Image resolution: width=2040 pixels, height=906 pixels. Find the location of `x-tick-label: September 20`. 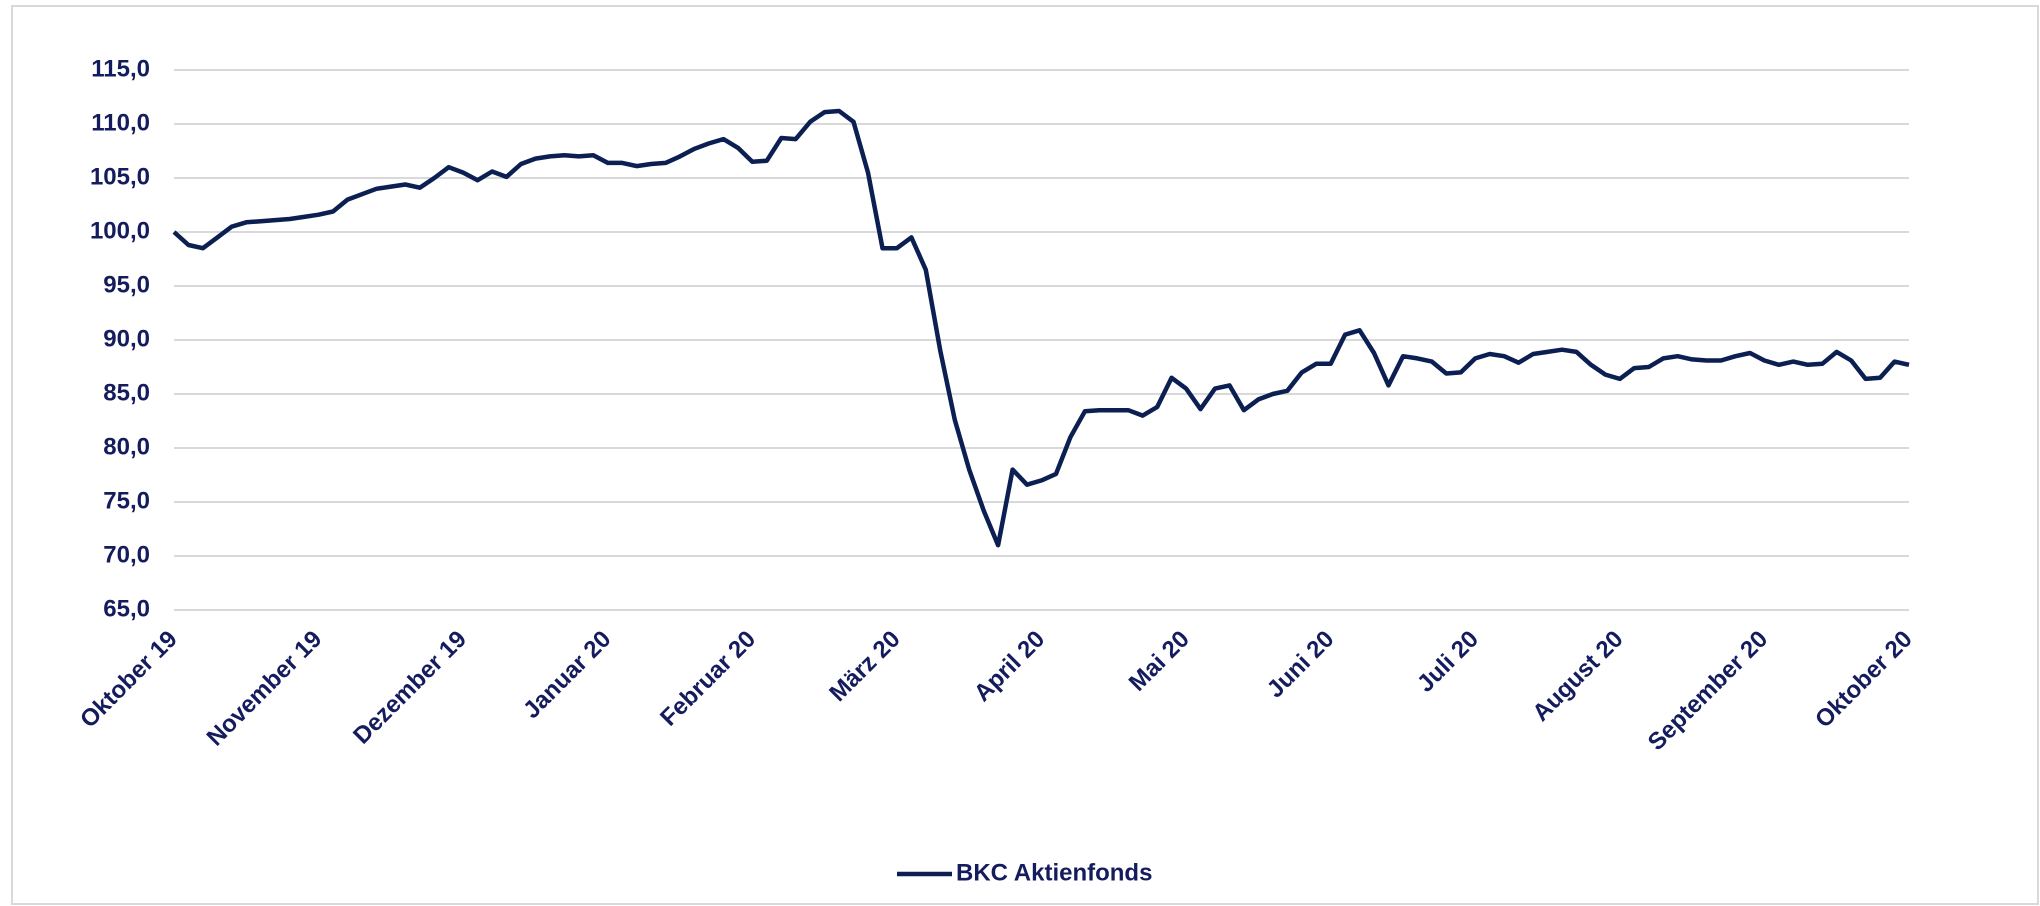

x-tick-label: September 20 is located at coordinates (1708, 691).